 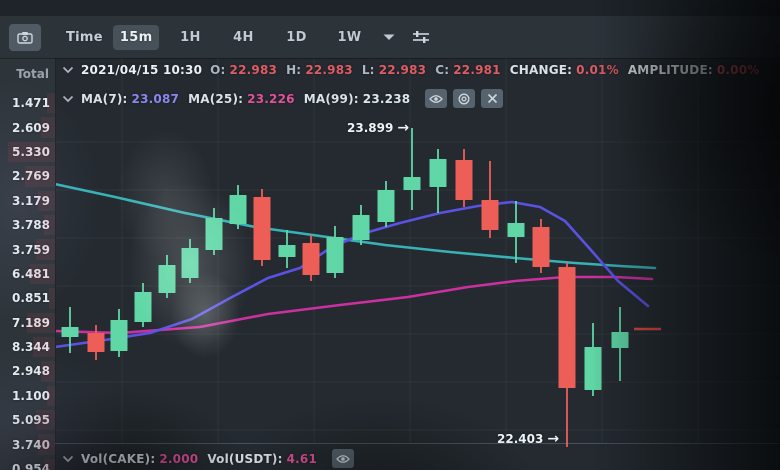 I want to click on ma7-label: MA(7):, so click(x=104, y=98).